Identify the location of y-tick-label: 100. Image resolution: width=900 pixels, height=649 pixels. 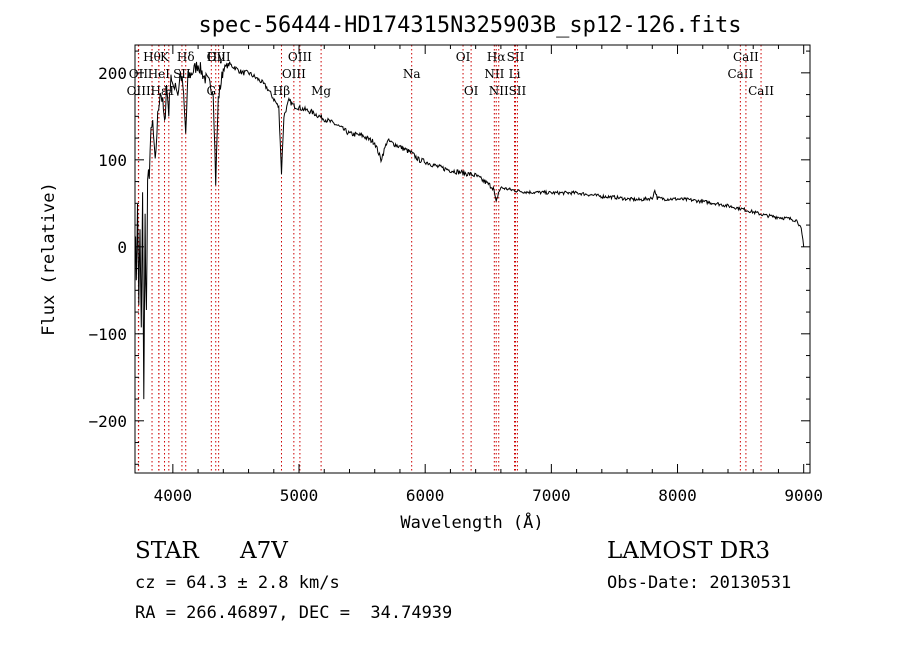
(112, 160).